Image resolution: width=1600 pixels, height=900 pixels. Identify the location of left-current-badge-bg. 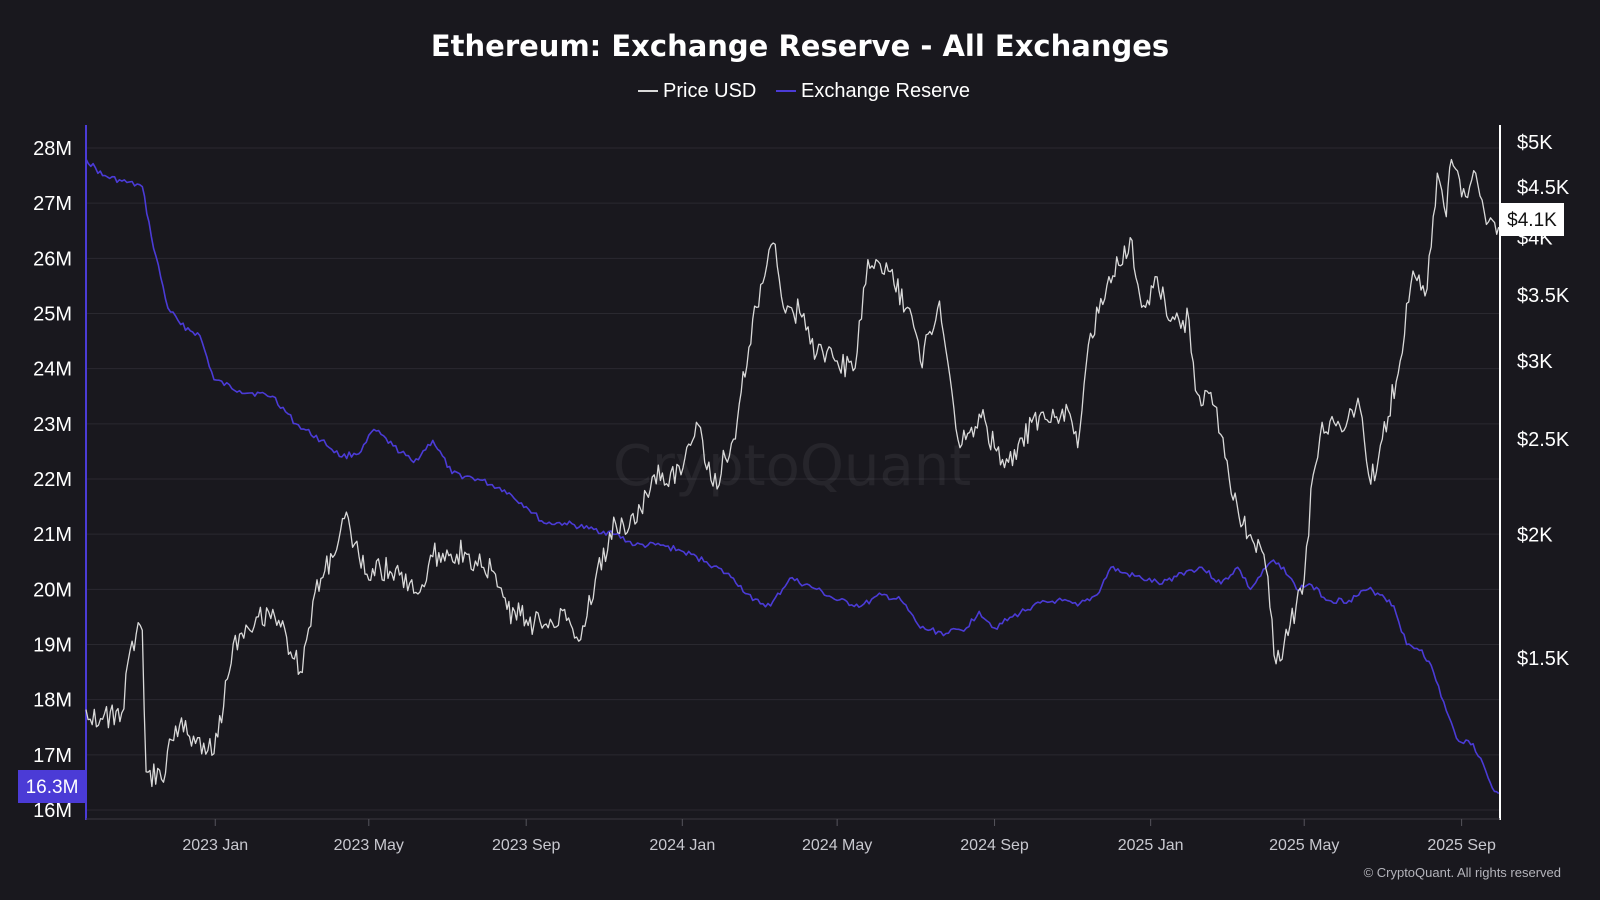
(52, 786).